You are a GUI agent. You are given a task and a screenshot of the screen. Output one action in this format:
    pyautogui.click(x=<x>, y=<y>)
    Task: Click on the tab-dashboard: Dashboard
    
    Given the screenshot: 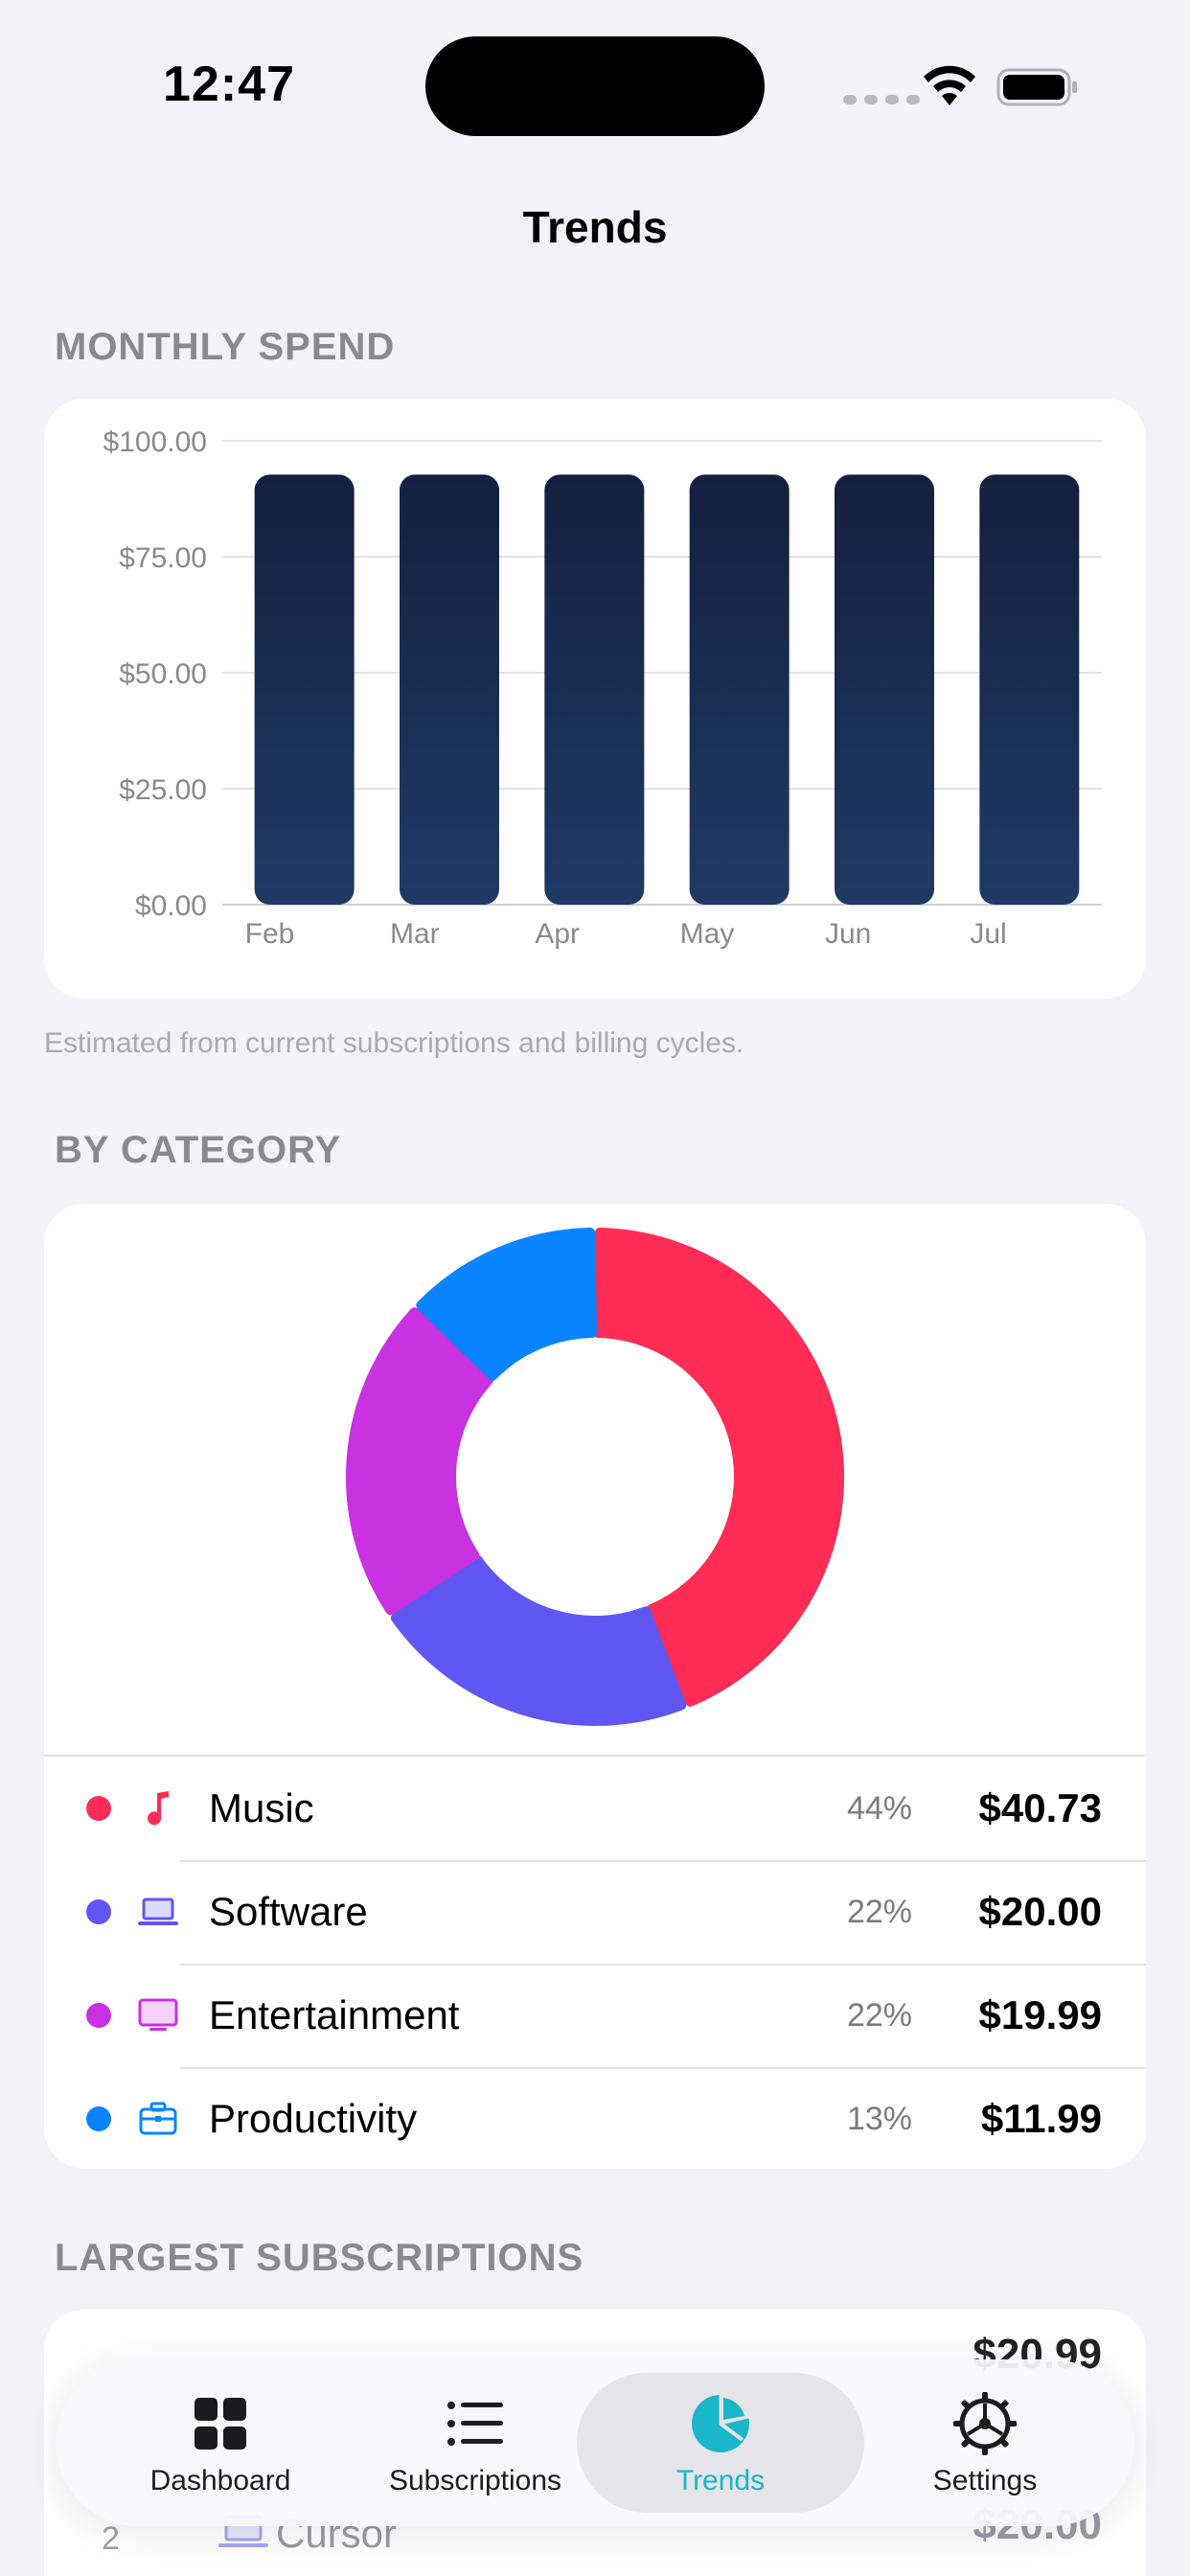 What is the action you would take?
    pyautogui.click(x=221, y=2443)
    